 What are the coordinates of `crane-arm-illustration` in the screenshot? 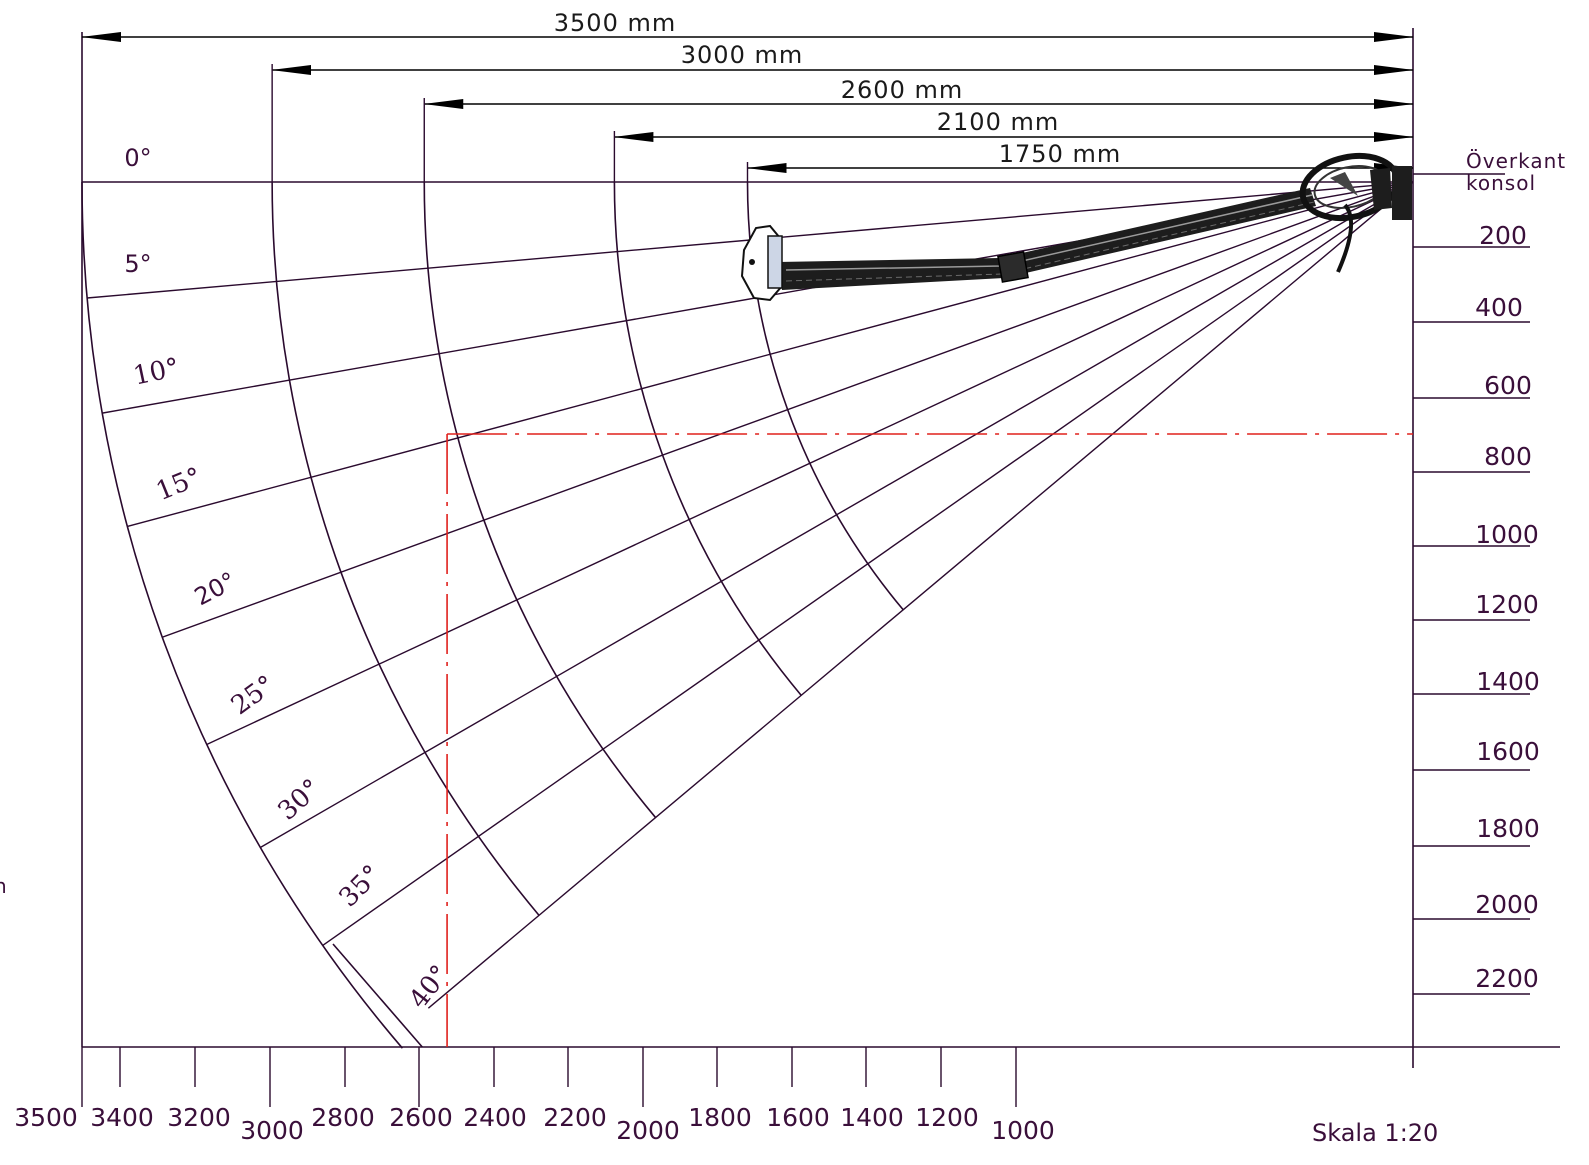 It's located at (1076, 227).